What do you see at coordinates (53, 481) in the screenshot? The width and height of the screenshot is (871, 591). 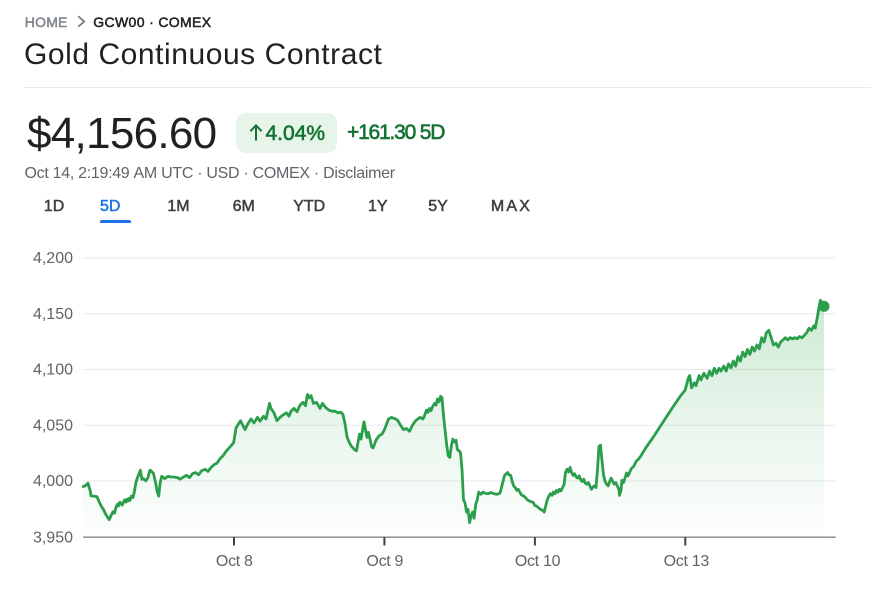 I see `svg-text: 4,000` at bounding box center [53, 481].